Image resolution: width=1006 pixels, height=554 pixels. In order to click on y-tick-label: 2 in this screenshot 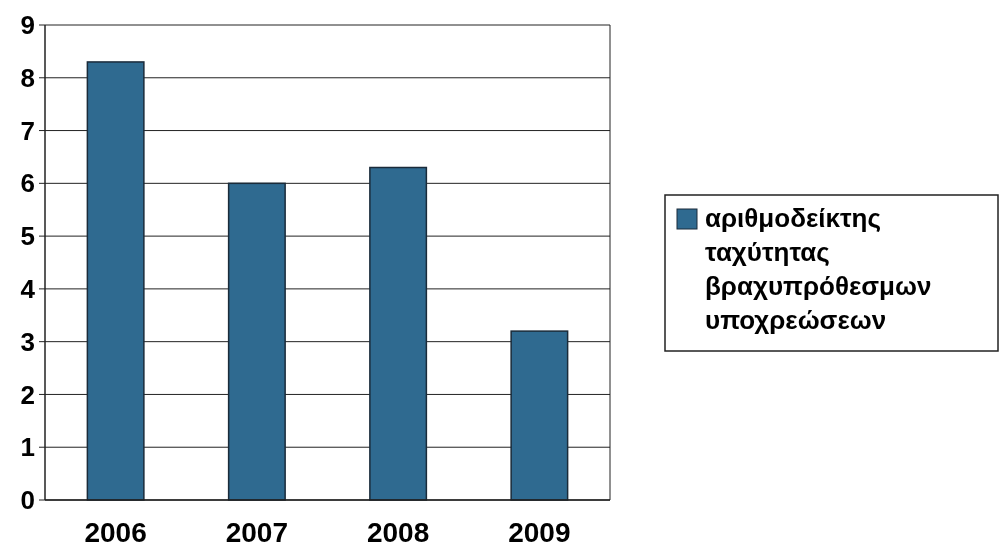, I will do `click(27, 394)`.